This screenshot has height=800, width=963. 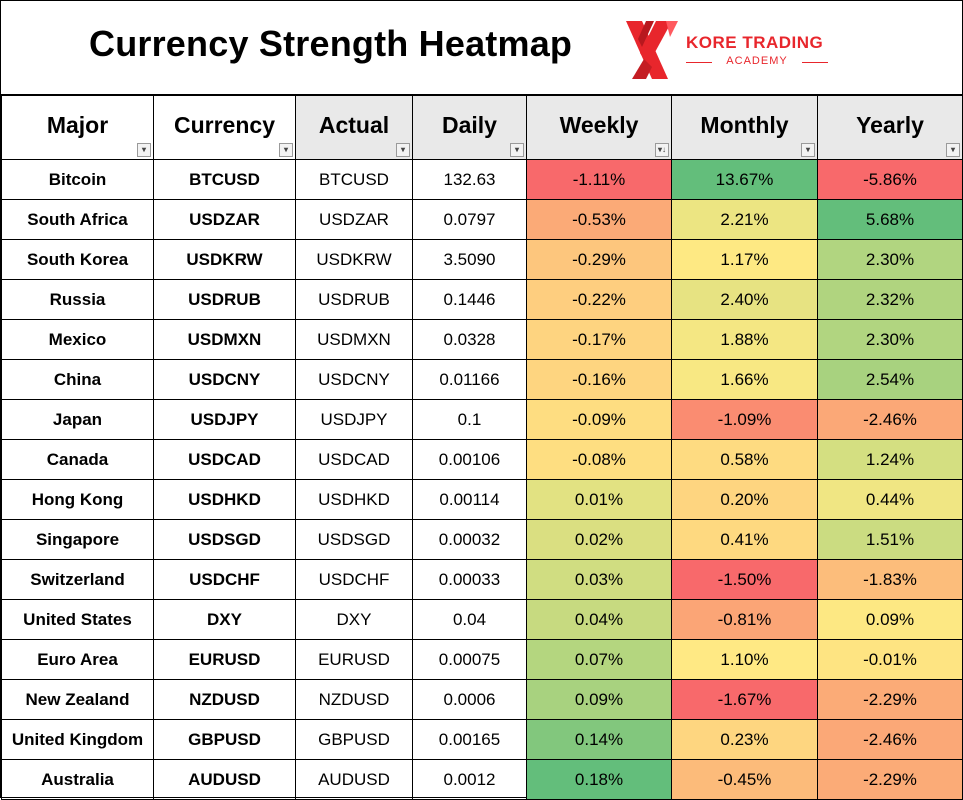 I want to click on cell-weekly: 0.02%, so click(x=599, y=539).